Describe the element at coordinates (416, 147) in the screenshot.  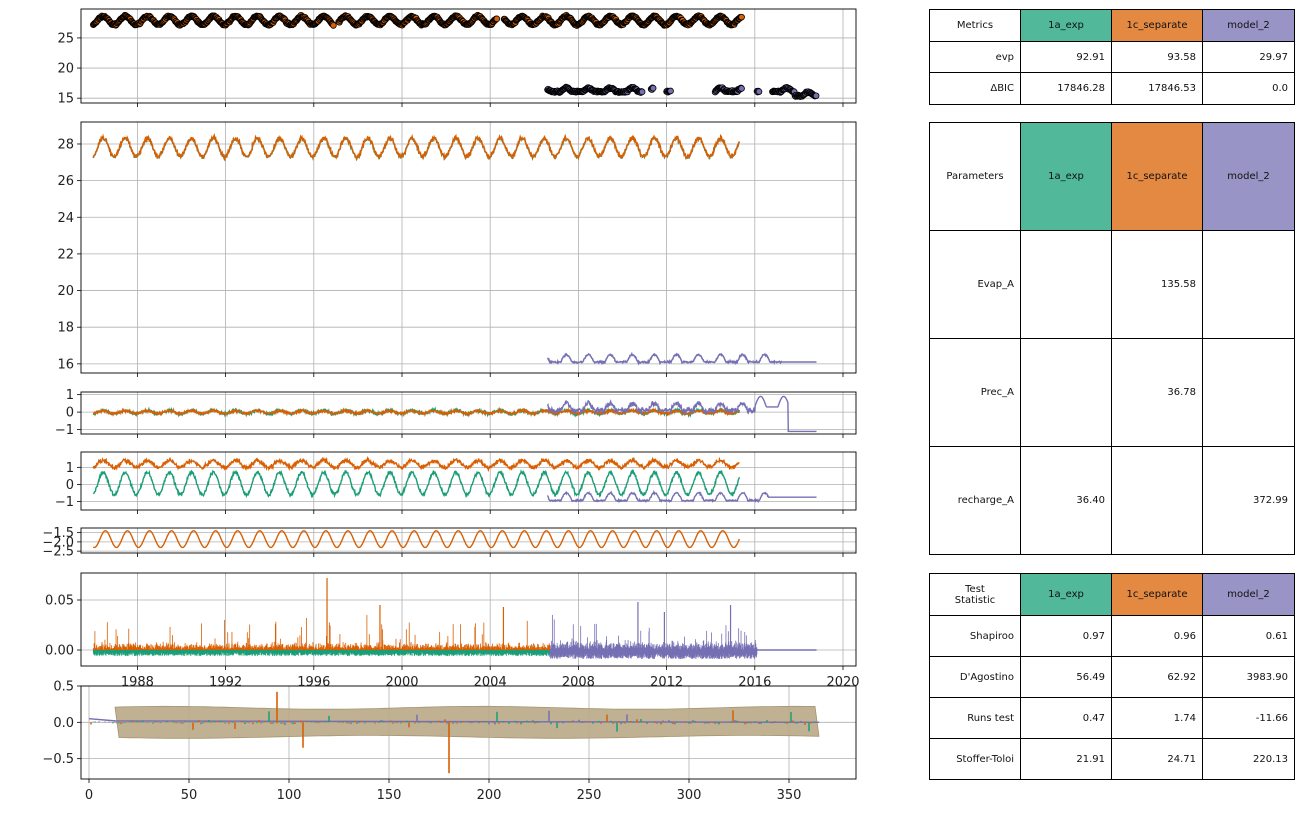
I see `series-1c-separate-sim` at that location.